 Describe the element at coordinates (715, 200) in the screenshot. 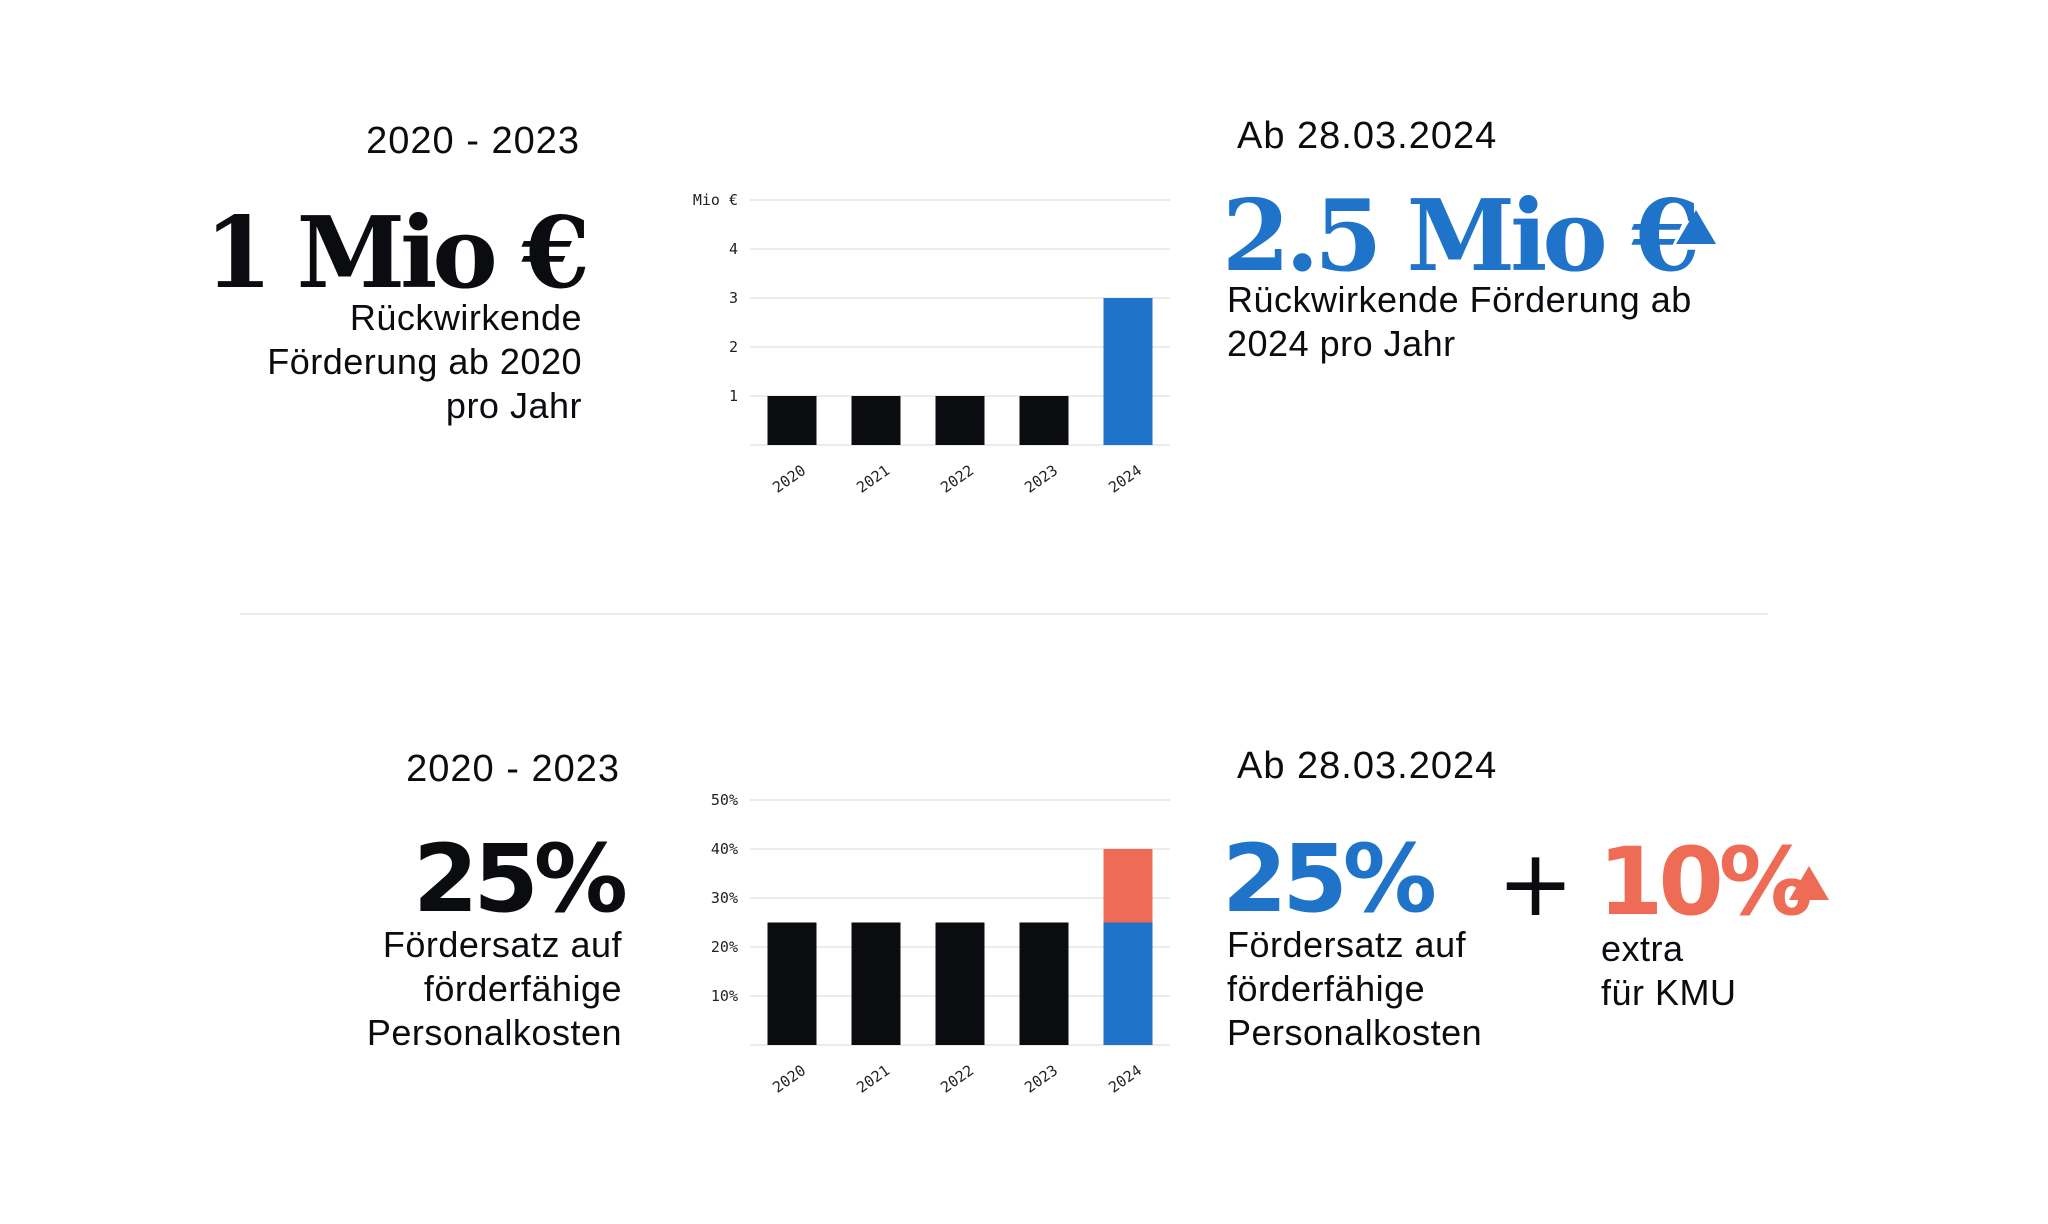

I see `y-axis-label: Mio €` at that location.